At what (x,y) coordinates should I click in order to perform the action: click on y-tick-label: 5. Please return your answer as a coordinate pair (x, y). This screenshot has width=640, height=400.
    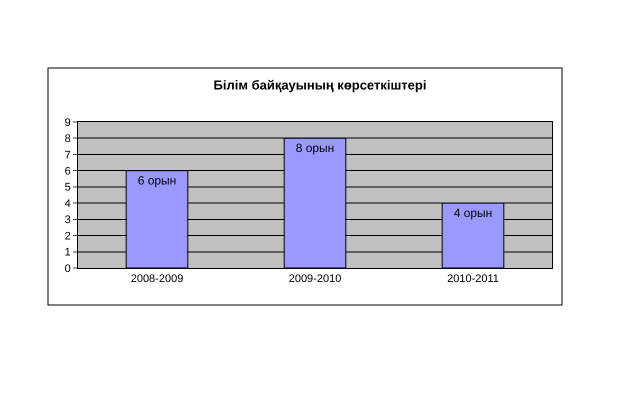
    Looking at the image, I should click on (67, 188).